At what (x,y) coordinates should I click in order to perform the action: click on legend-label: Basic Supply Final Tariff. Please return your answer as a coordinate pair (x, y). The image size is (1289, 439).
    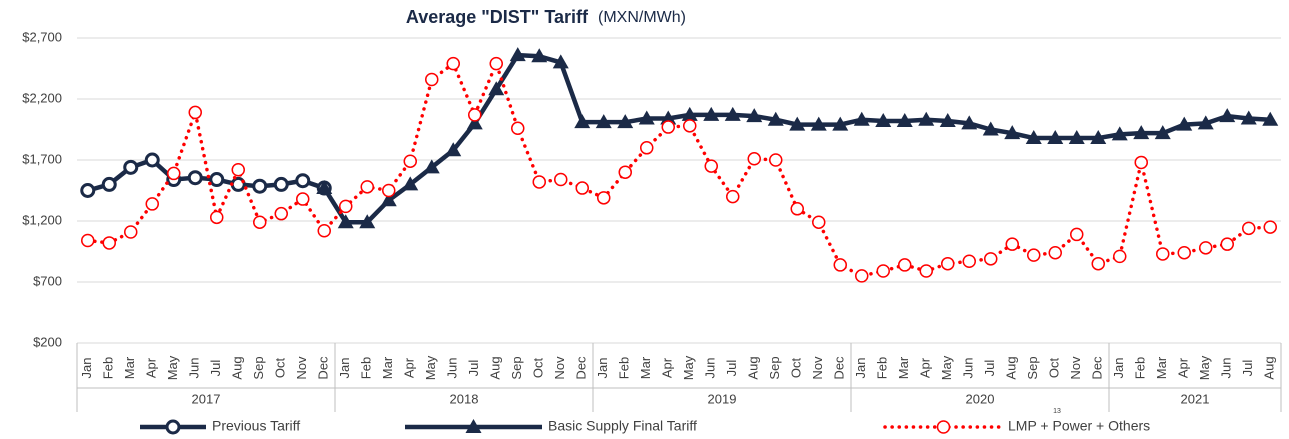
    Looking at the image, I should click on (622, 426).